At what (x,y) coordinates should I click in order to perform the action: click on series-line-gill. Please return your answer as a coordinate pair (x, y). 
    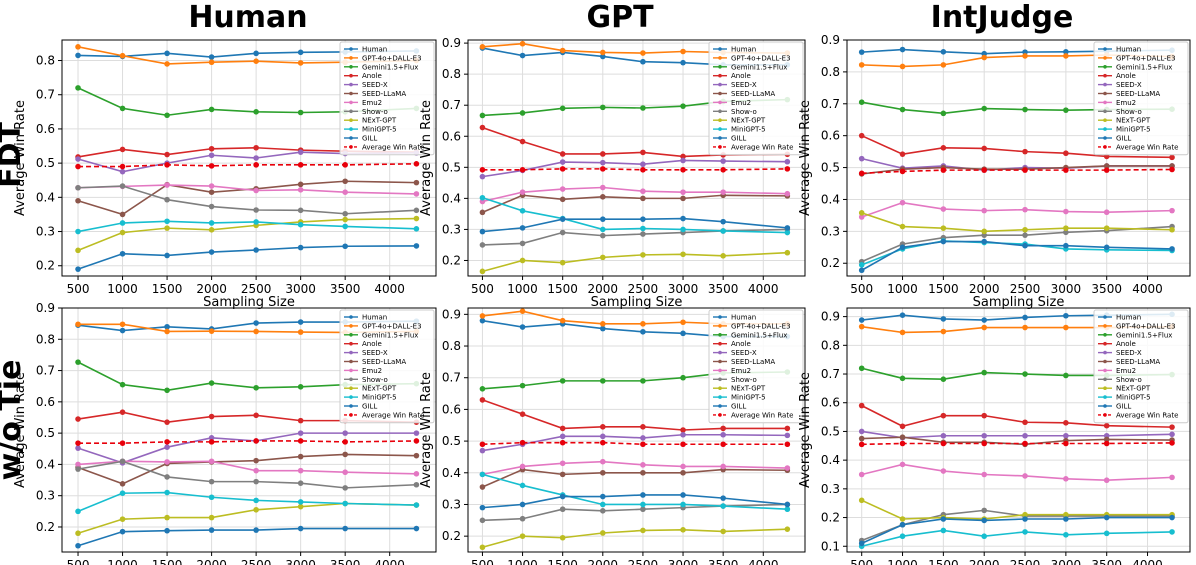
    Looking at the image, I should click on (247, 257).